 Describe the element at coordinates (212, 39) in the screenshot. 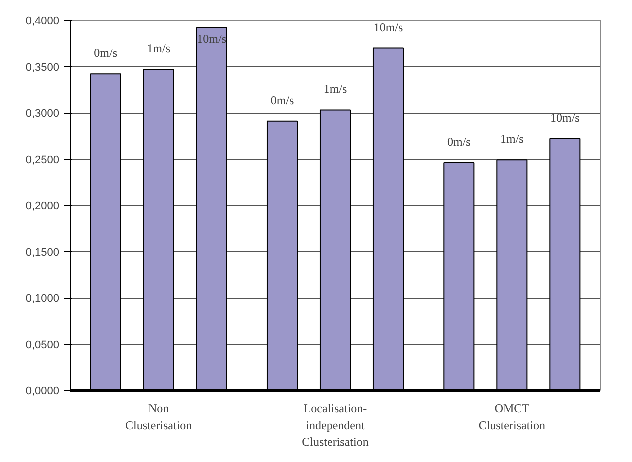

I see `series-label: 10m/s` at that location.